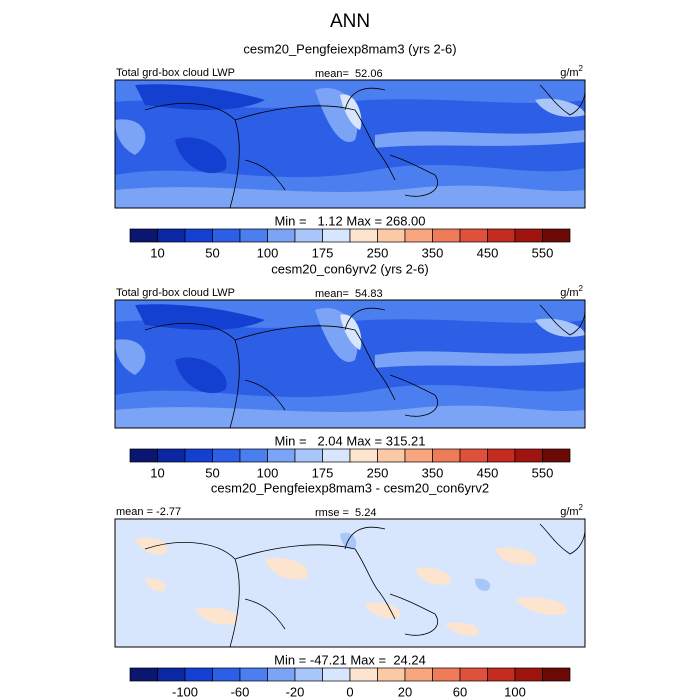 This screenshot has height=700, width=700. What do you see at coordinates (350, 659) in the screenshot?
I see `stats: Min = -47.21 Max = 24.24` at bounding box center [350, 659].